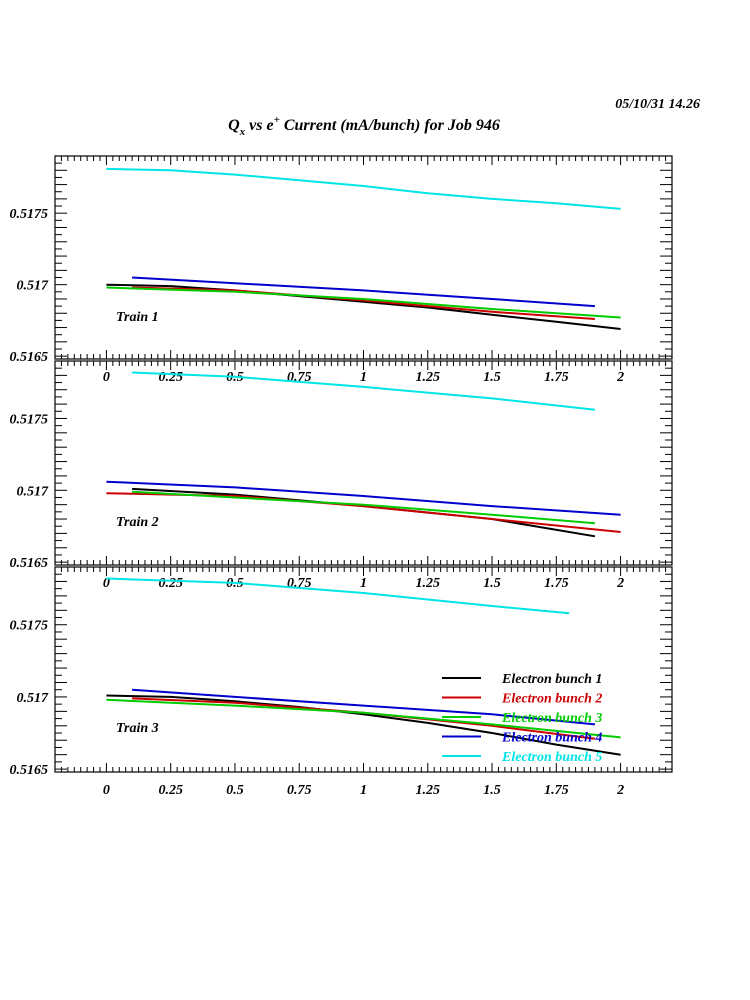 The width and height of the screenshot is (750, 1000). What do you see at coordinates (657, 104) in the screenshot?
I see `timestamp: 05/10/31 14.26` at bounding box center [657, 104].